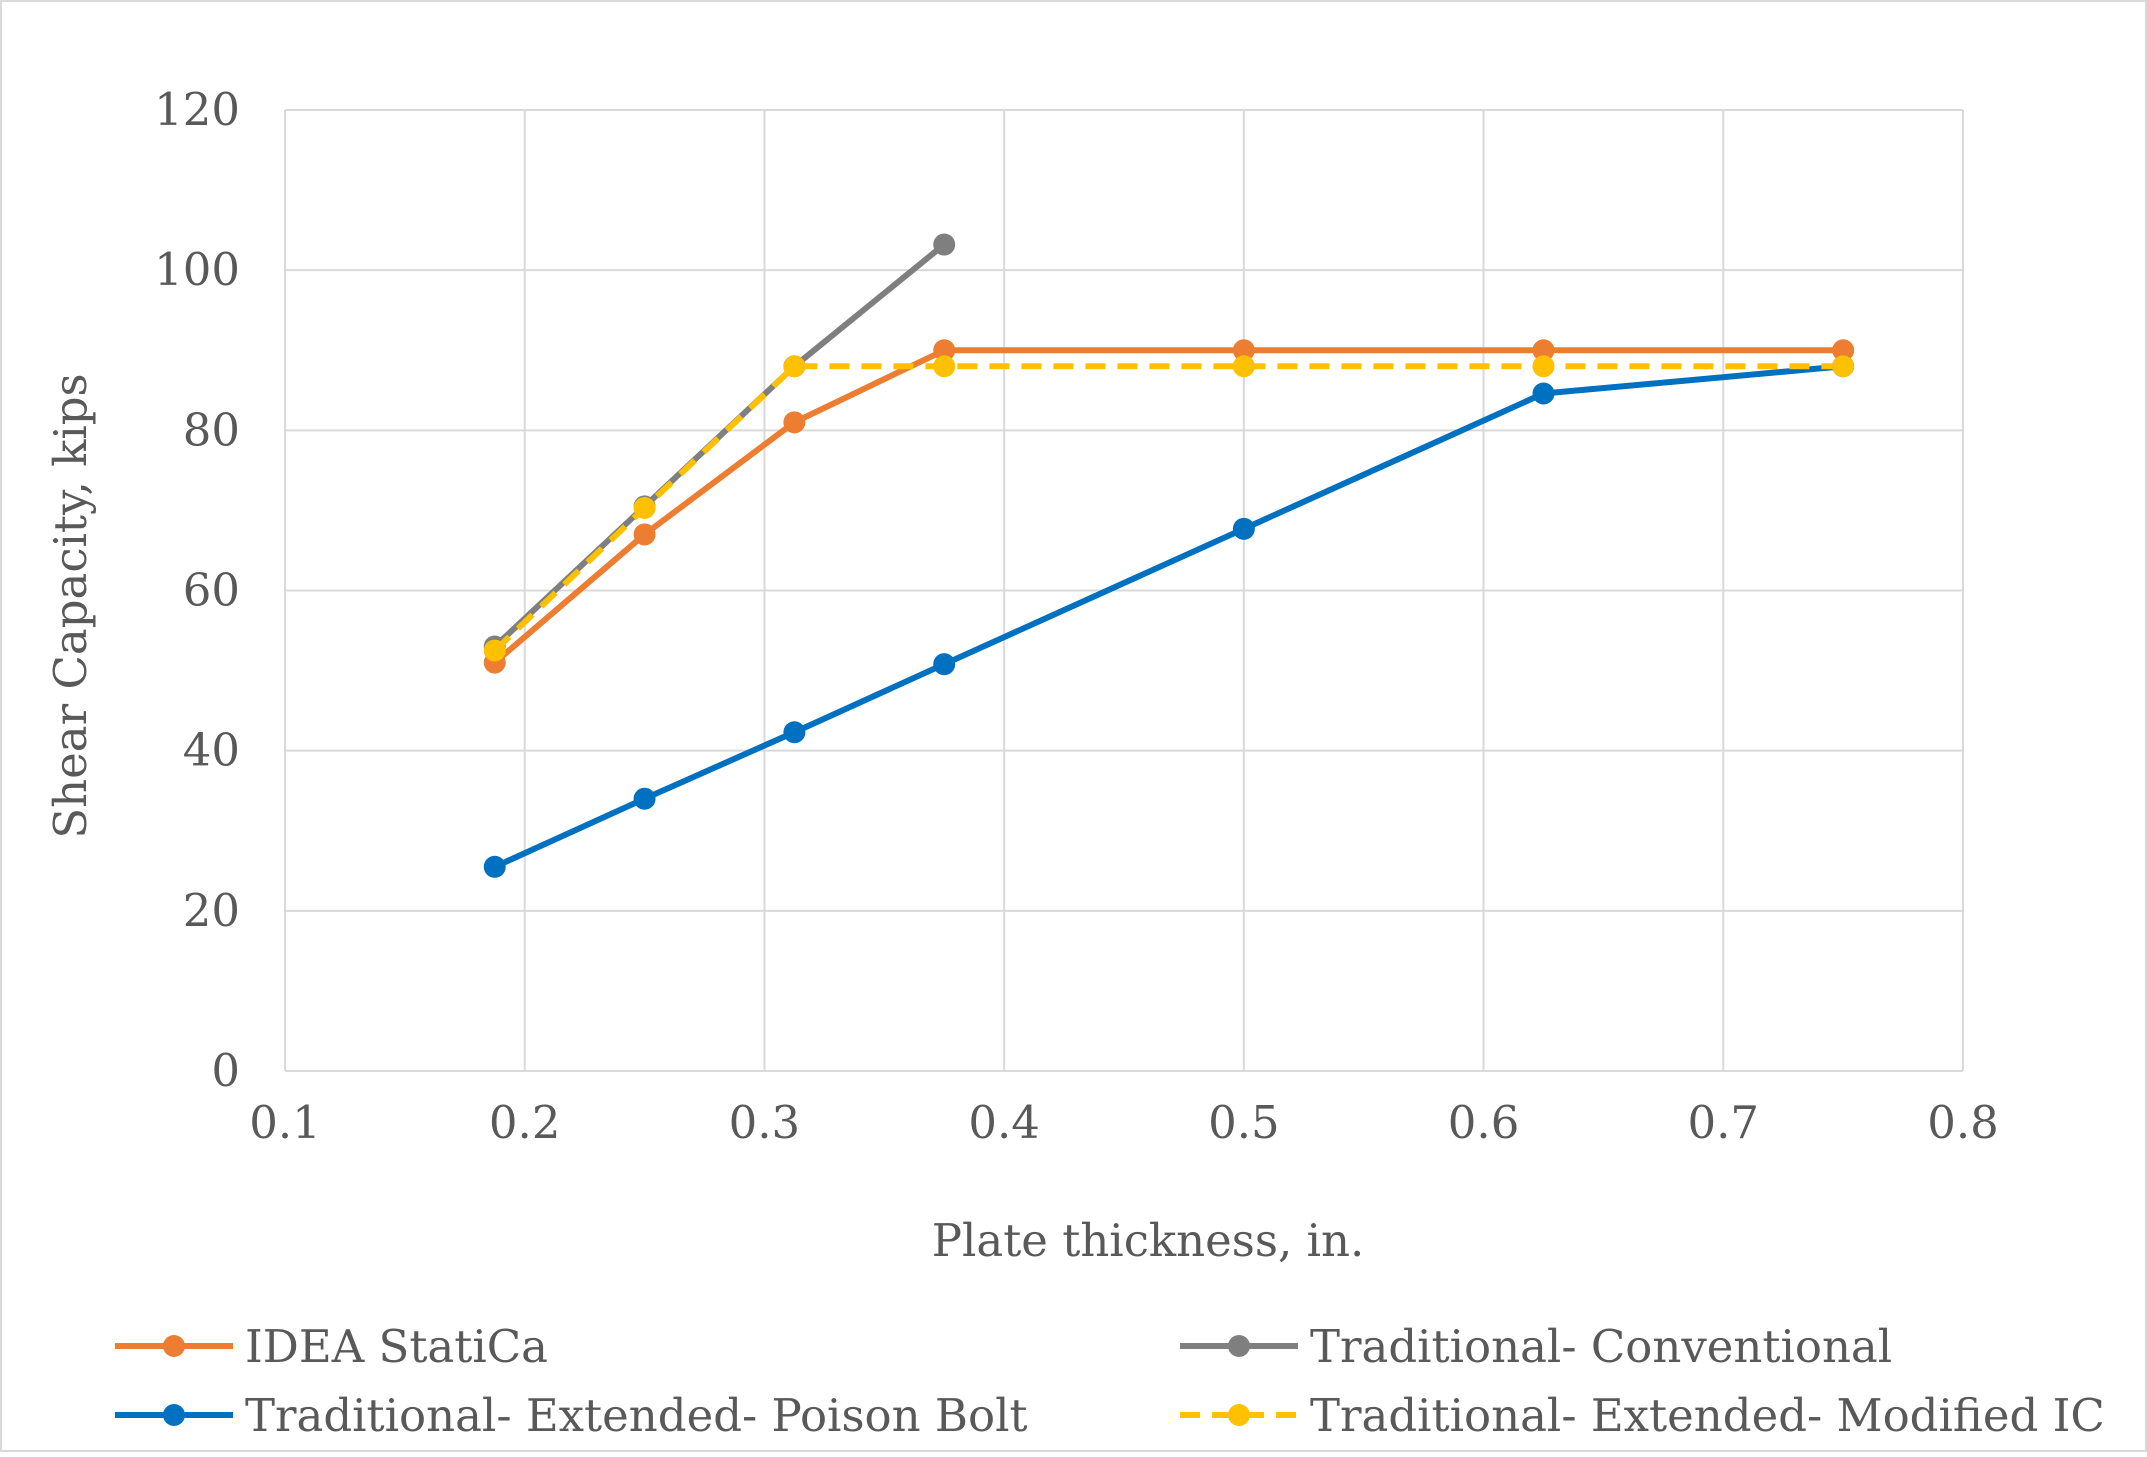 This screenshot has width=2147, height=1457. I want to click on x-tick-label: 0.4, so click(1004, 1122).